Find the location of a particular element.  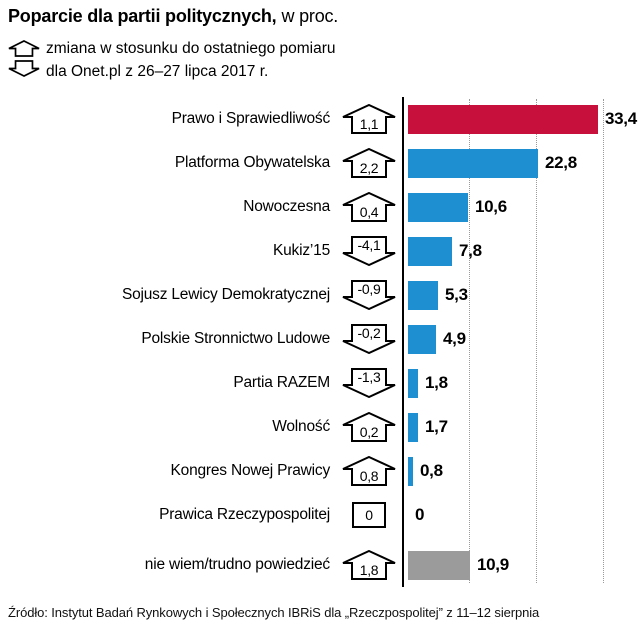

bar-area: 5,3 is located at coordinates (518, 295).